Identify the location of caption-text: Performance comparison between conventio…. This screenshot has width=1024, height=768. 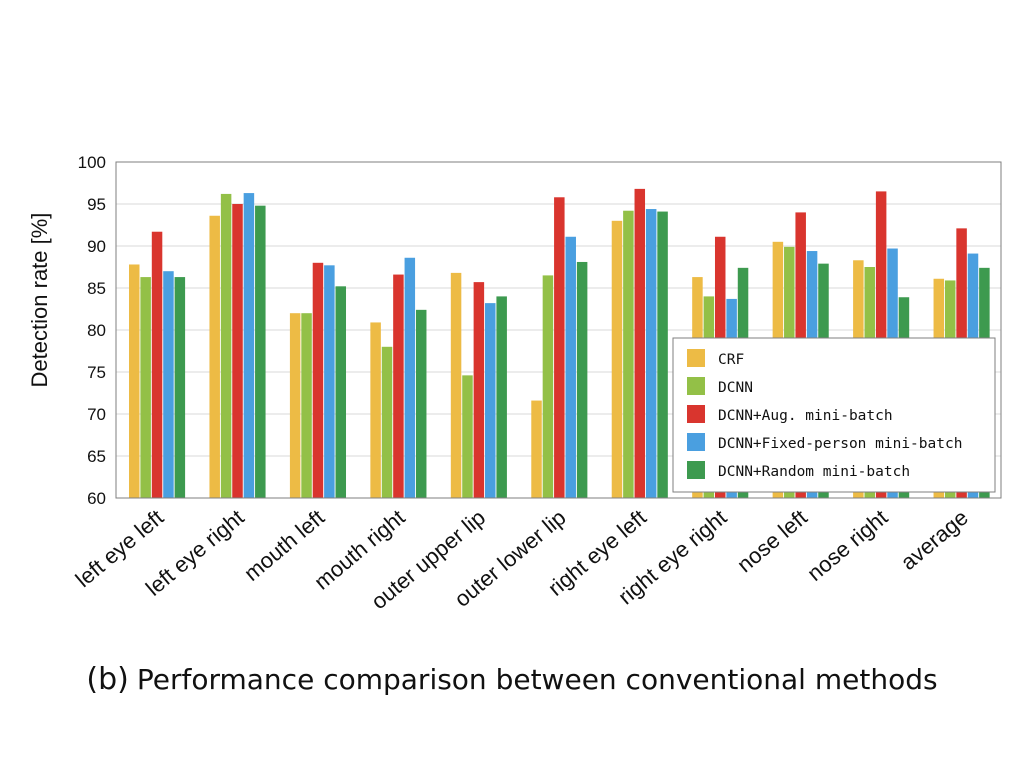
(537, 679).